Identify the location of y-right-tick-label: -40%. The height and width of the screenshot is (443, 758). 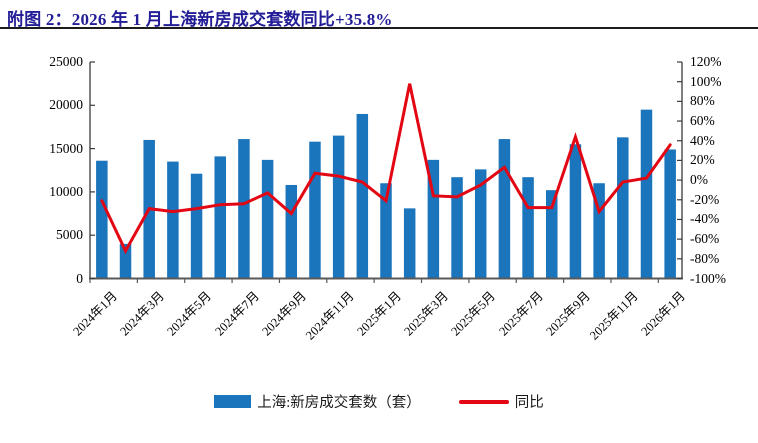
(705, 219).